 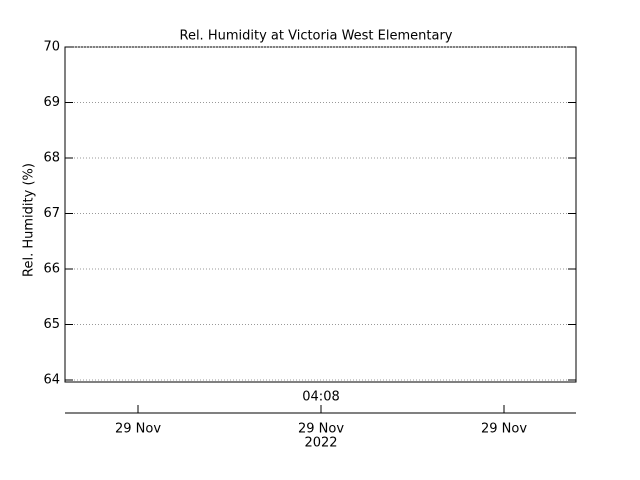 I want to click on x-annotation: 04:08, so click(x=320, y=397).